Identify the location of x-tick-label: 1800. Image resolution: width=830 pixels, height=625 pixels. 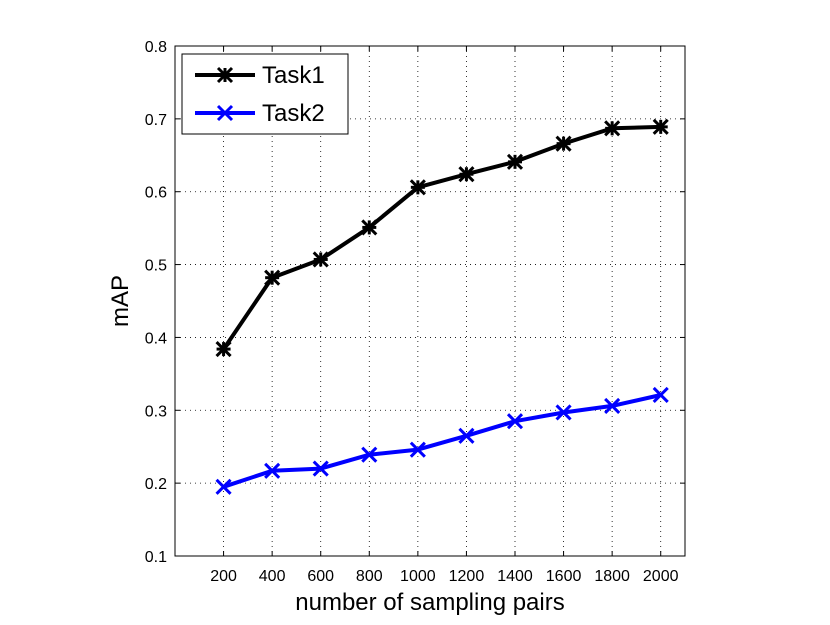
(612, 576).